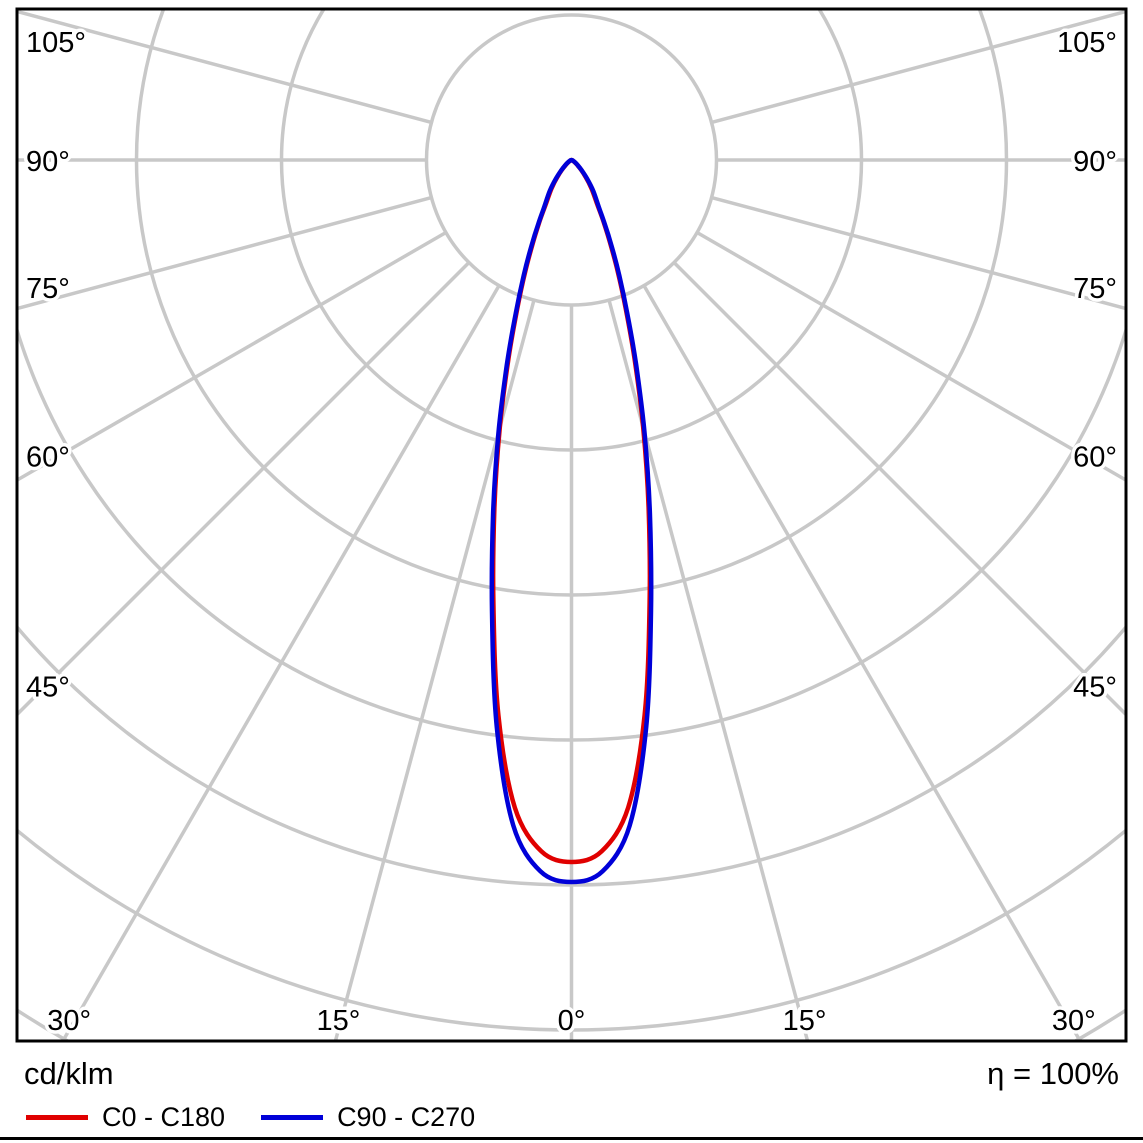 The height and width of the screenshot is (1143, 1143). Describe the element at coordinates (1095, 688) in the screenshot. I see `angle-label-right-45: 45°` at that location.